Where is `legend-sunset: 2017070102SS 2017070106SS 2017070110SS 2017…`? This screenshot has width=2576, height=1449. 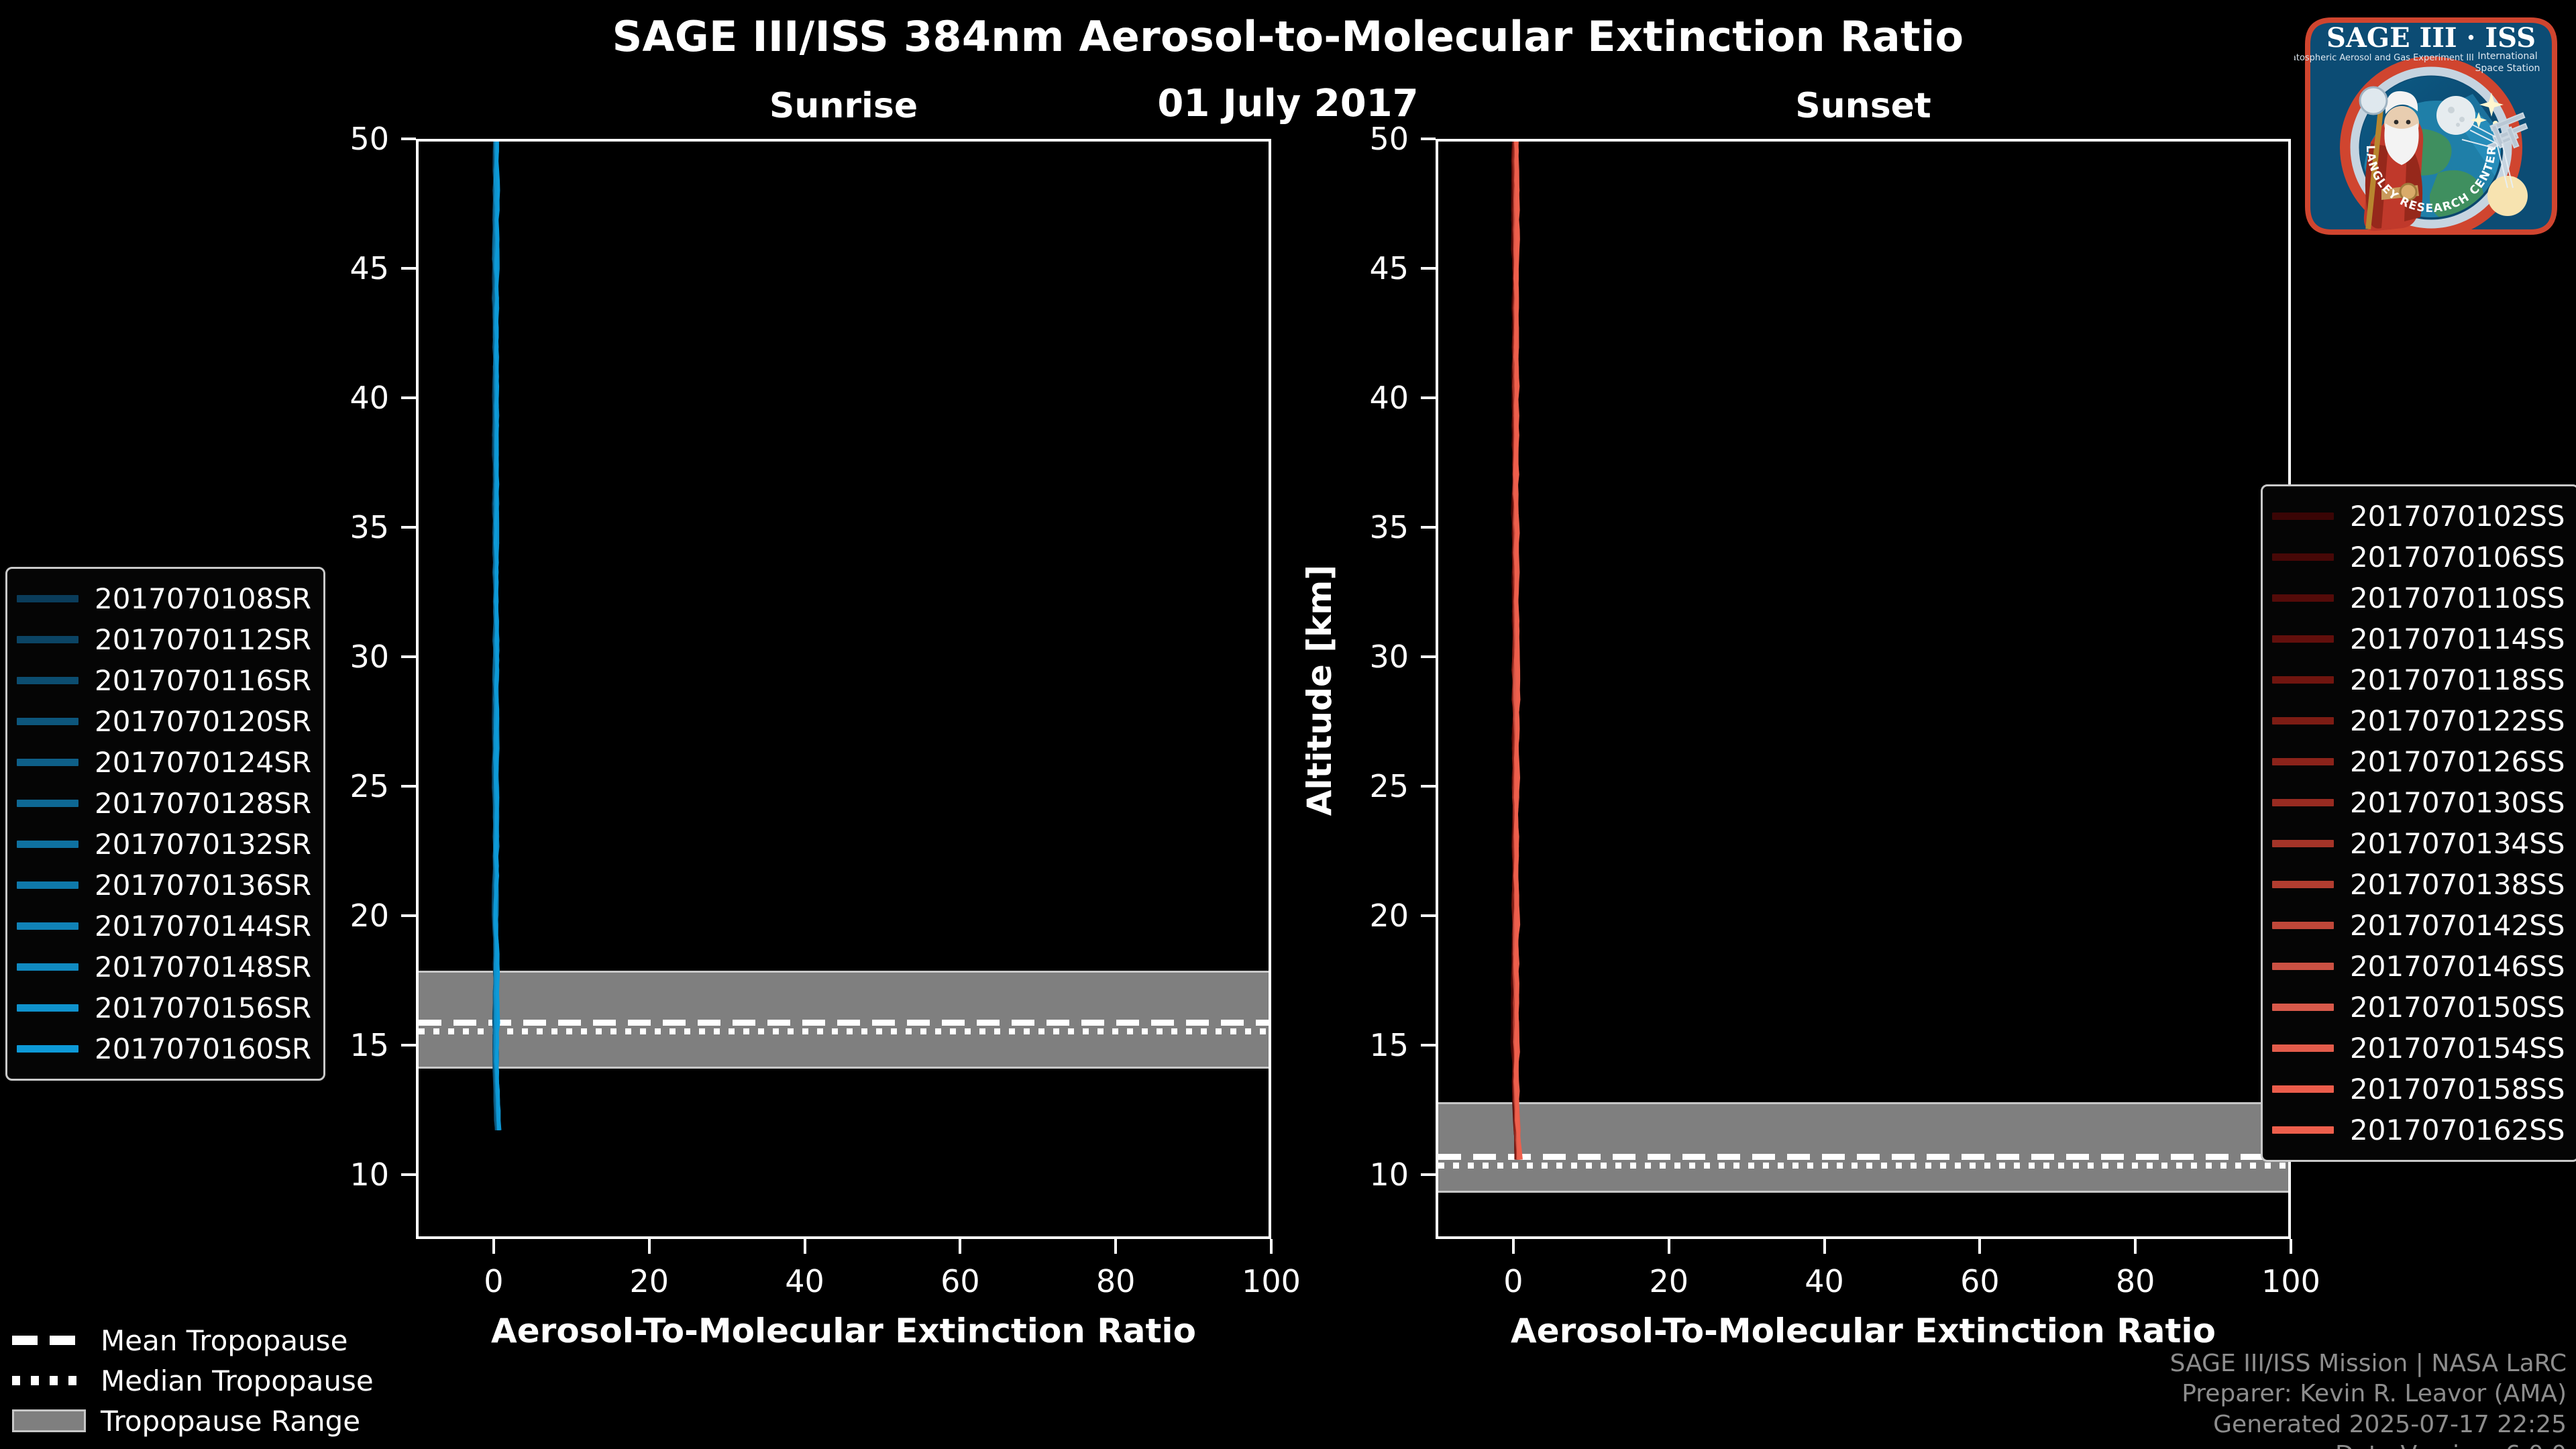 legend-sunset: 2017070102SS 2017070106SS 2017070110SS 2017… is located at coordinates (2418, 823).